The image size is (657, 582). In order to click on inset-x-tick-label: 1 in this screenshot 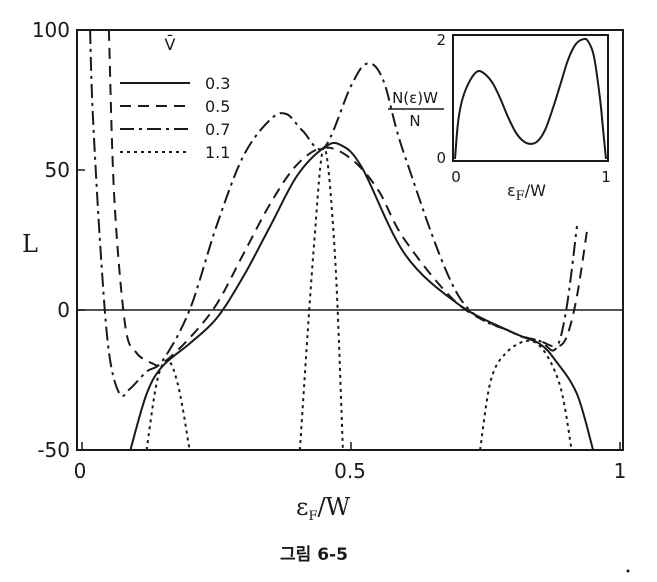, I will do `click(606, 177)`.